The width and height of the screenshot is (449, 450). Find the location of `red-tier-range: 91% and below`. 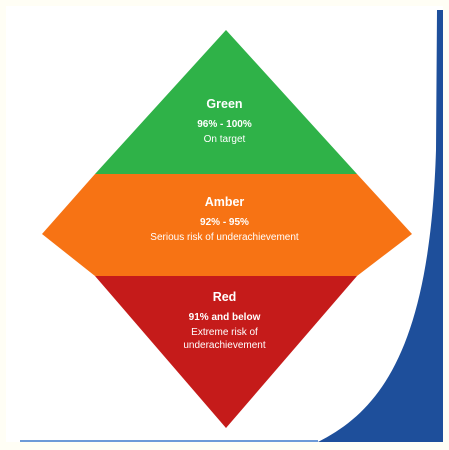

red-tier-range: 91% and below is located at coordinates (224, 317).